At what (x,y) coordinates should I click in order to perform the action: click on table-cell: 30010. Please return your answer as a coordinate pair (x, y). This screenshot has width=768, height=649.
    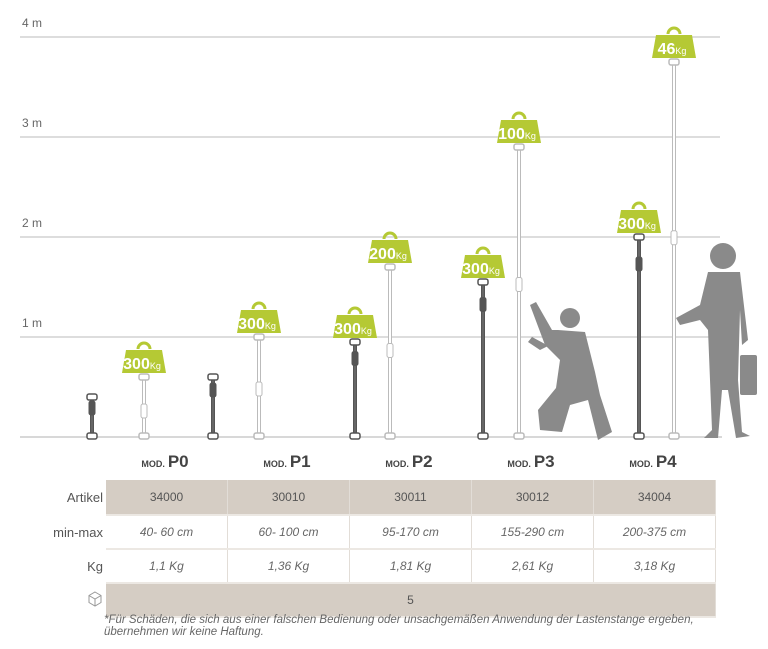
    Looking at the image, I should click on (288, 498).